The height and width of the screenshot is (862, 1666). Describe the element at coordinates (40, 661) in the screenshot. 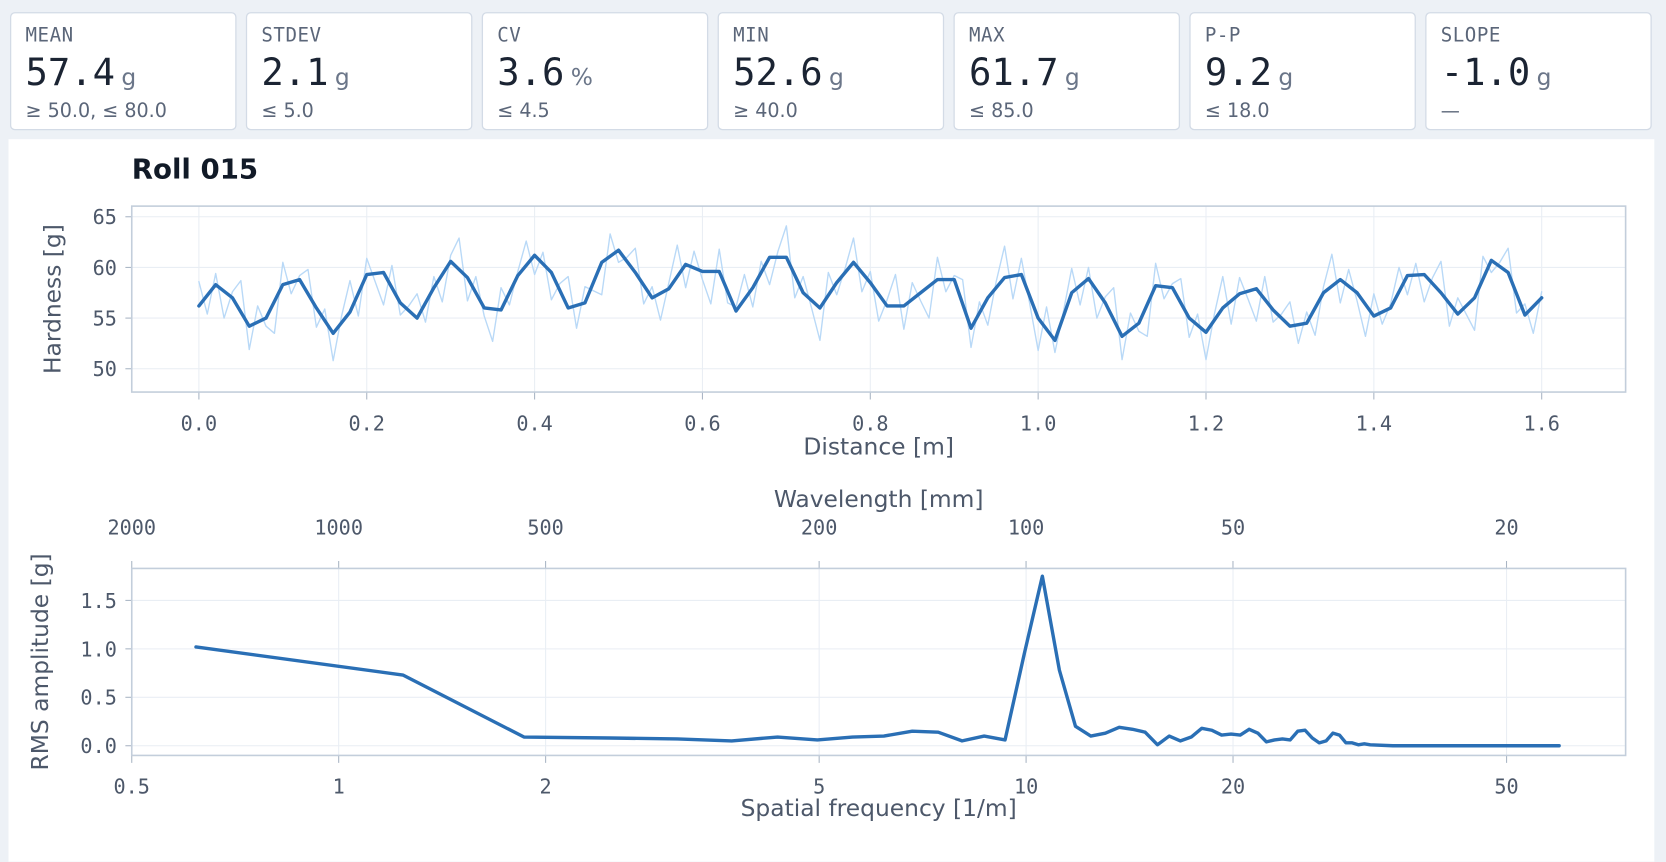

I see `y-axis-label: RMS amplitude [g]` at that location.